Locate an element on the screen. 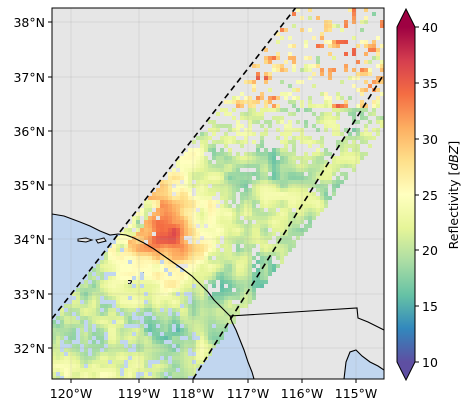 This screenshot has height=410, width=471. lon-tick-117w: 117°W is located at coordinates (248, 393).